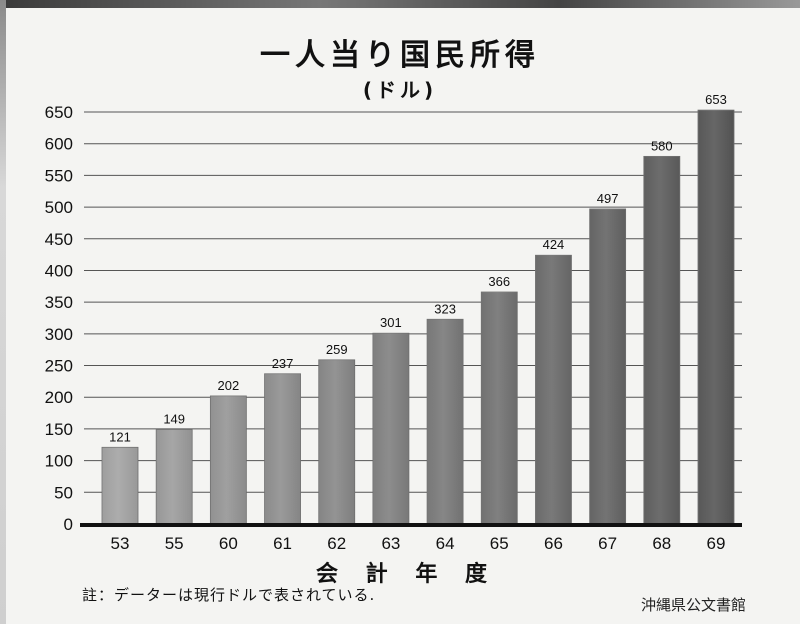 This screenshot has height=624, width=800. I want to click on y-tick-label: 250, so click(59, 366).